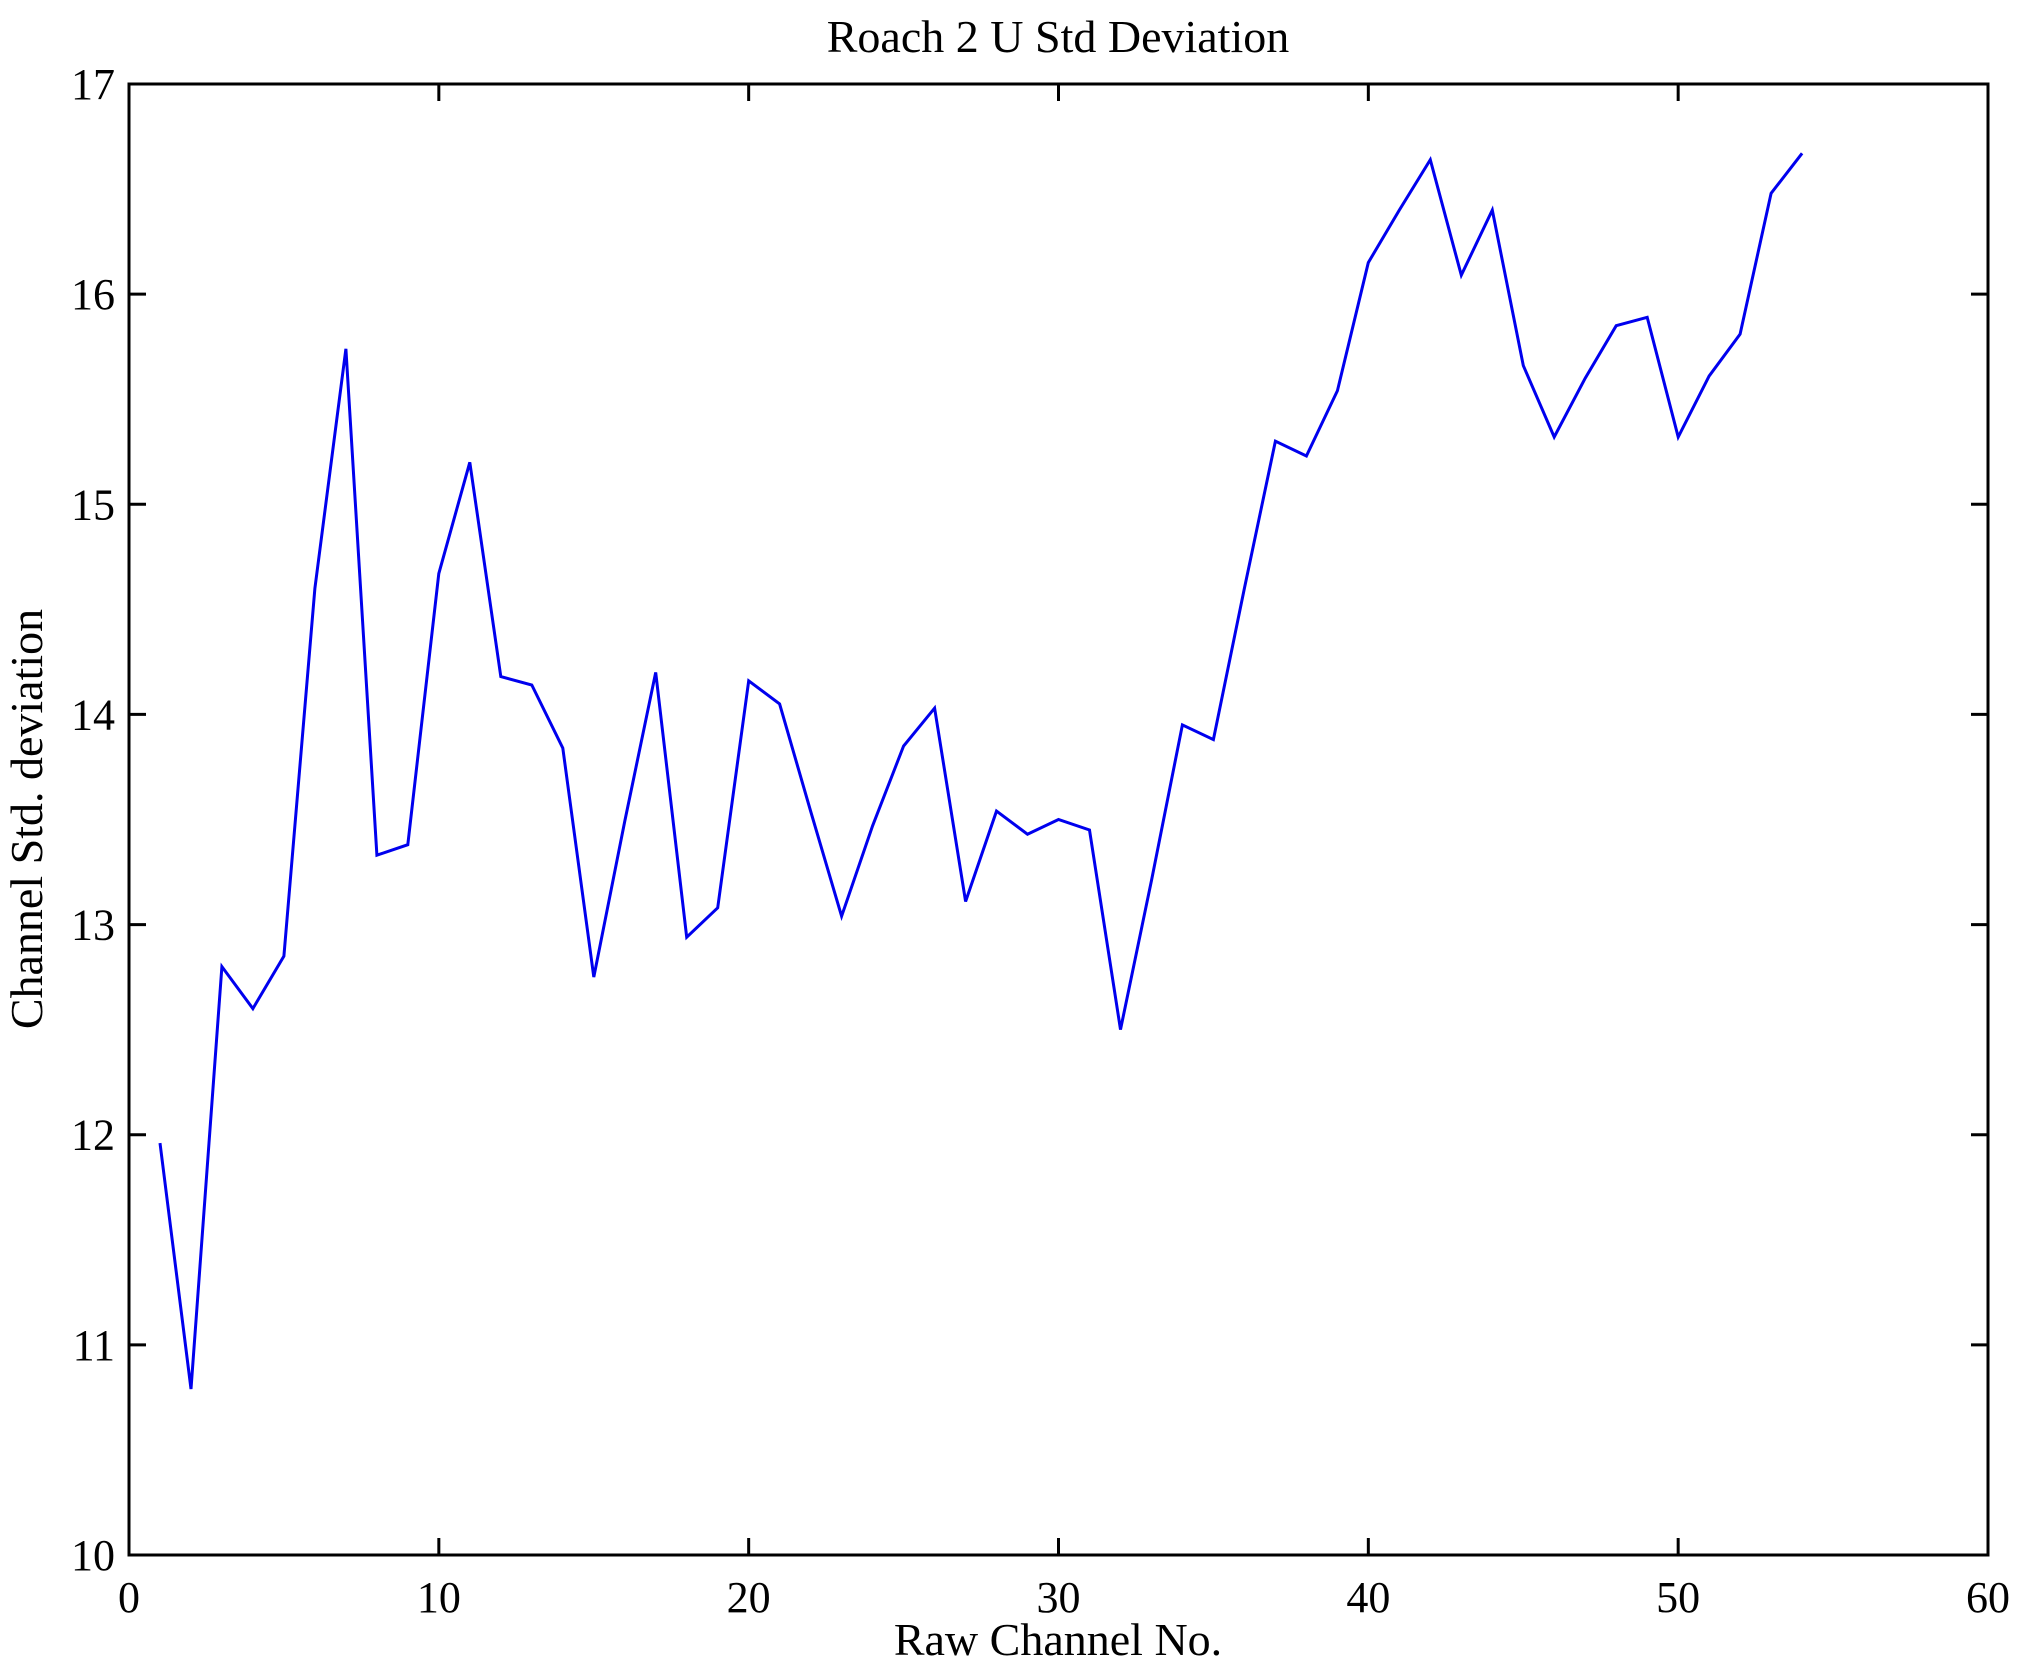 This screenshot has height=1671, width=2025. I want to click on x-tick-label: 30, so click(1059, 1597).